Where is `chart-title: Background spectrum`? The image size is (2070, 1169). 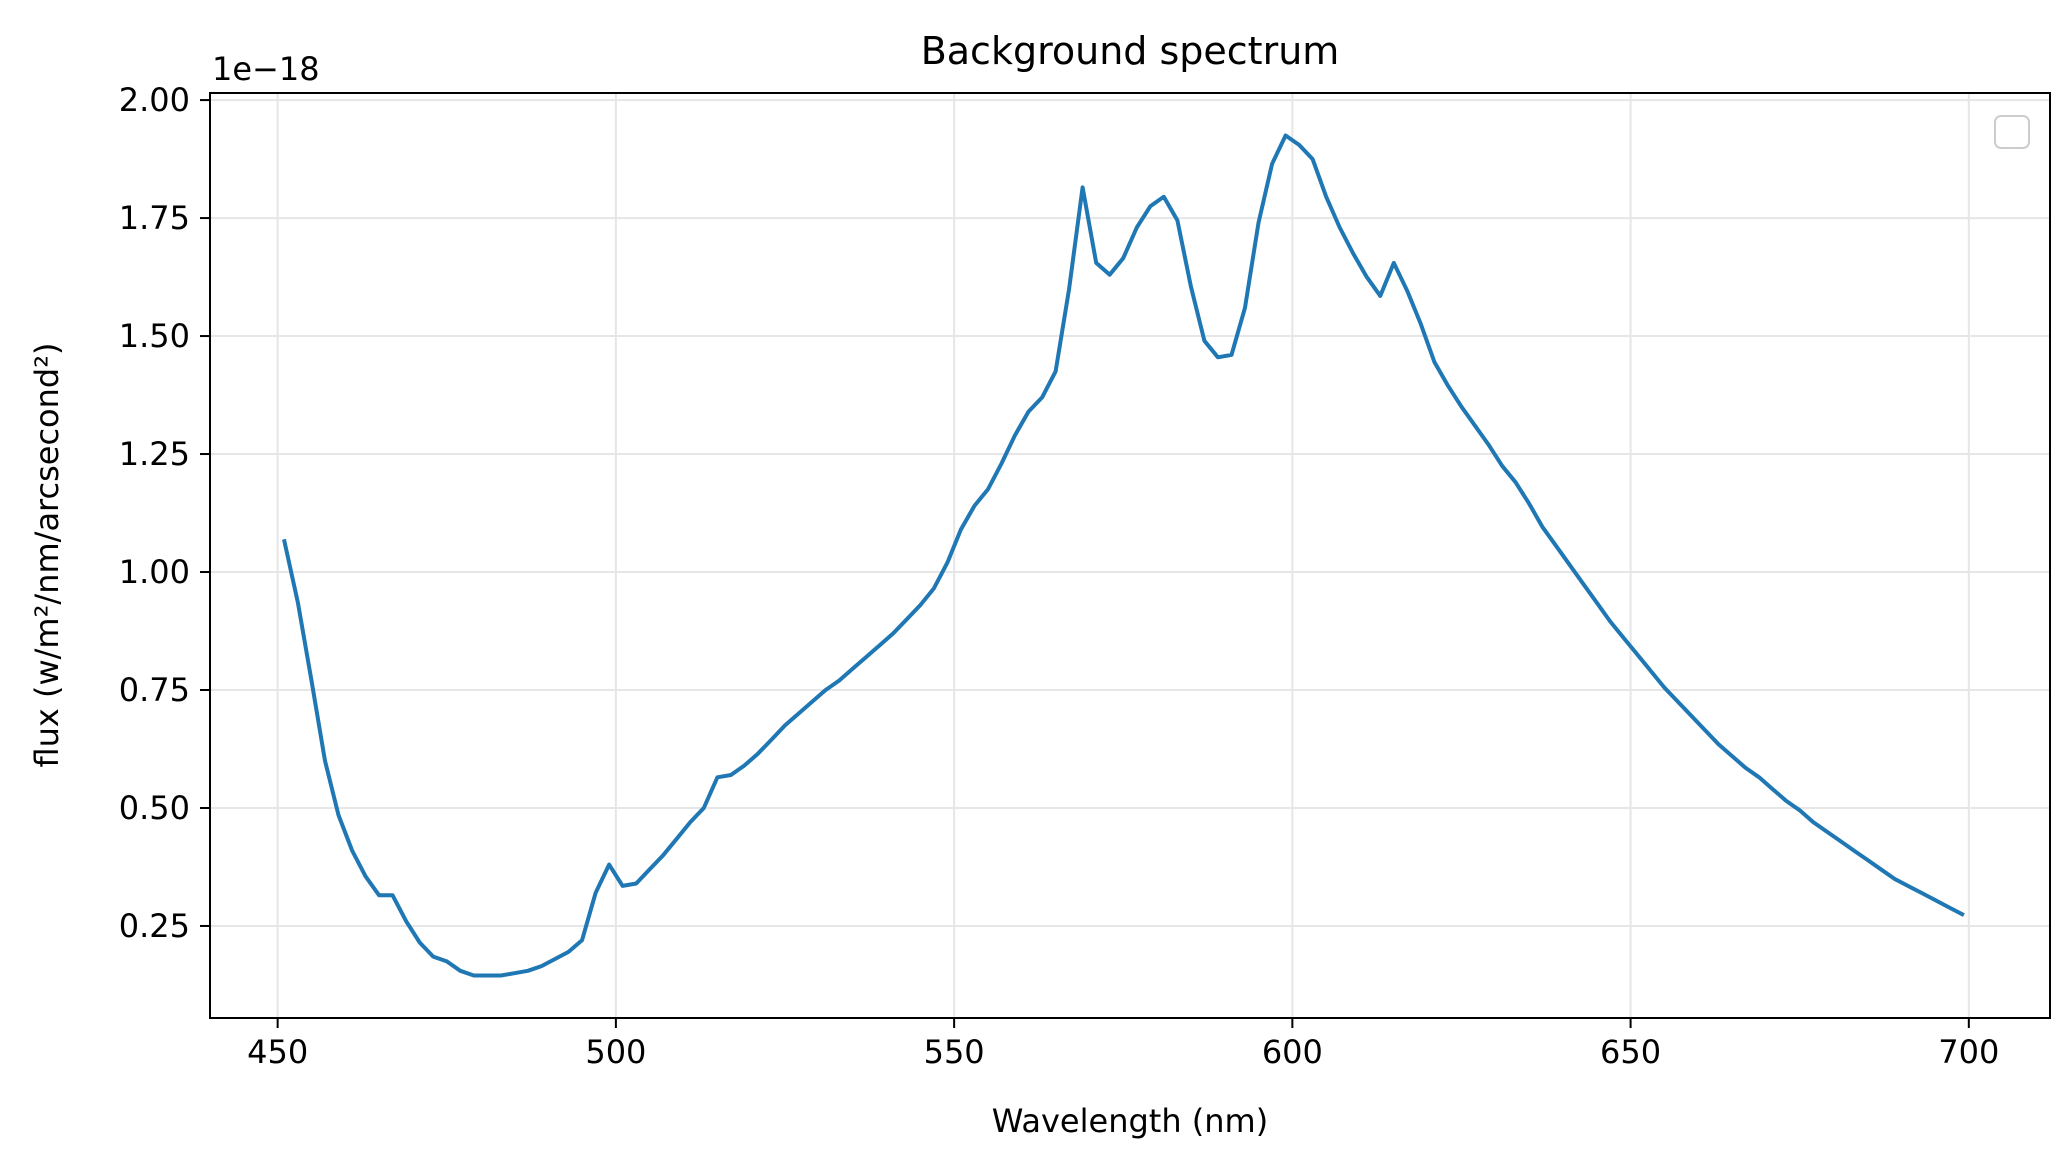
chart-title: Background spectrum is located at coordinates (1130, 51).